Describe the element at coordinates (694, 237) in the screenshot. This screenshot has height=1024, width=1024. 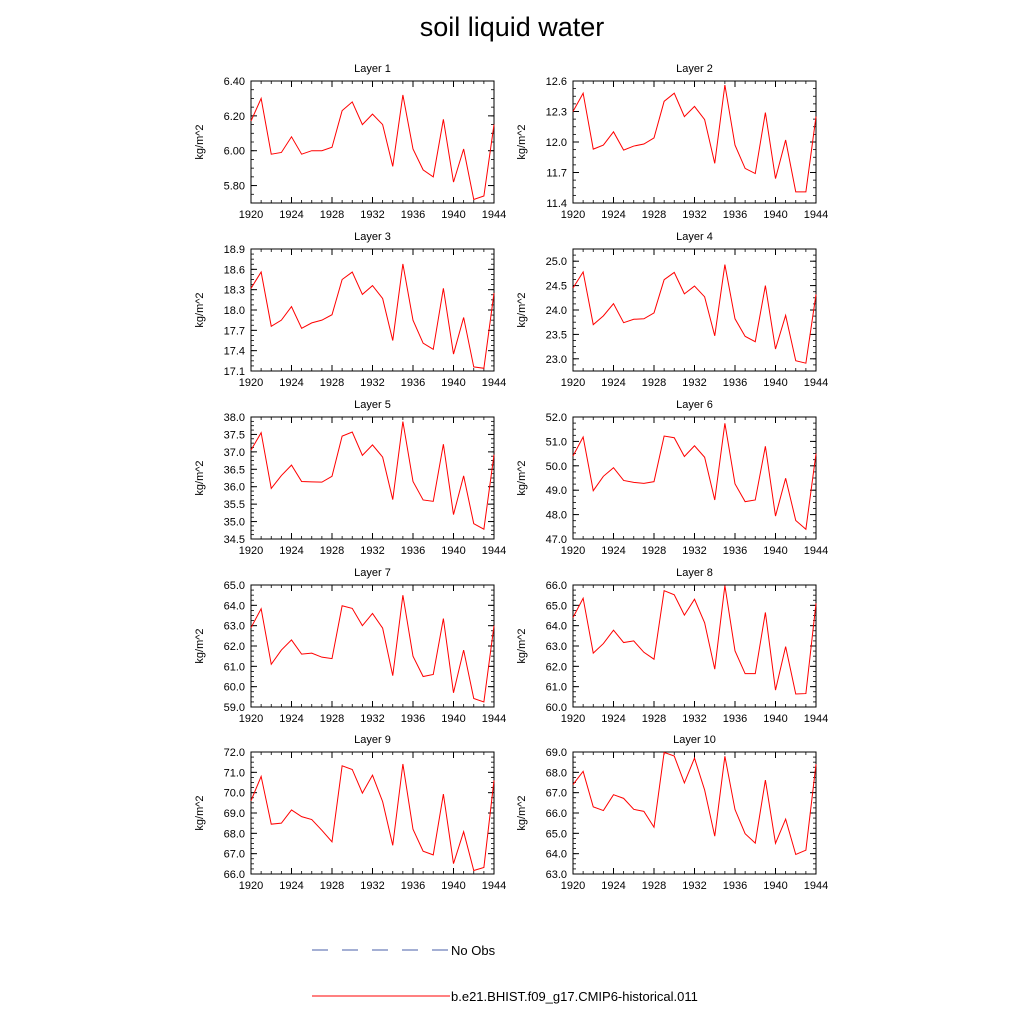
I see `panel-title: Layer 4` at that location.